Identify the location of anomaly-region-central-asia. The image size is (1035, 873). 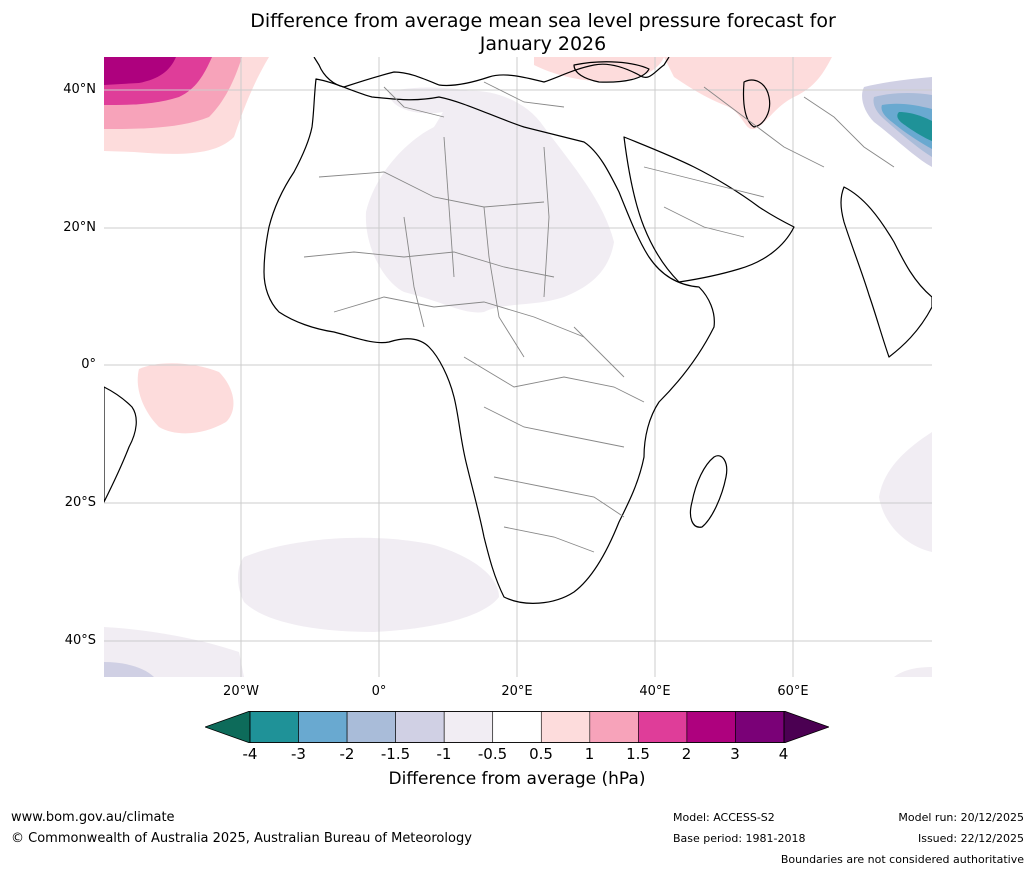
(748, 93).